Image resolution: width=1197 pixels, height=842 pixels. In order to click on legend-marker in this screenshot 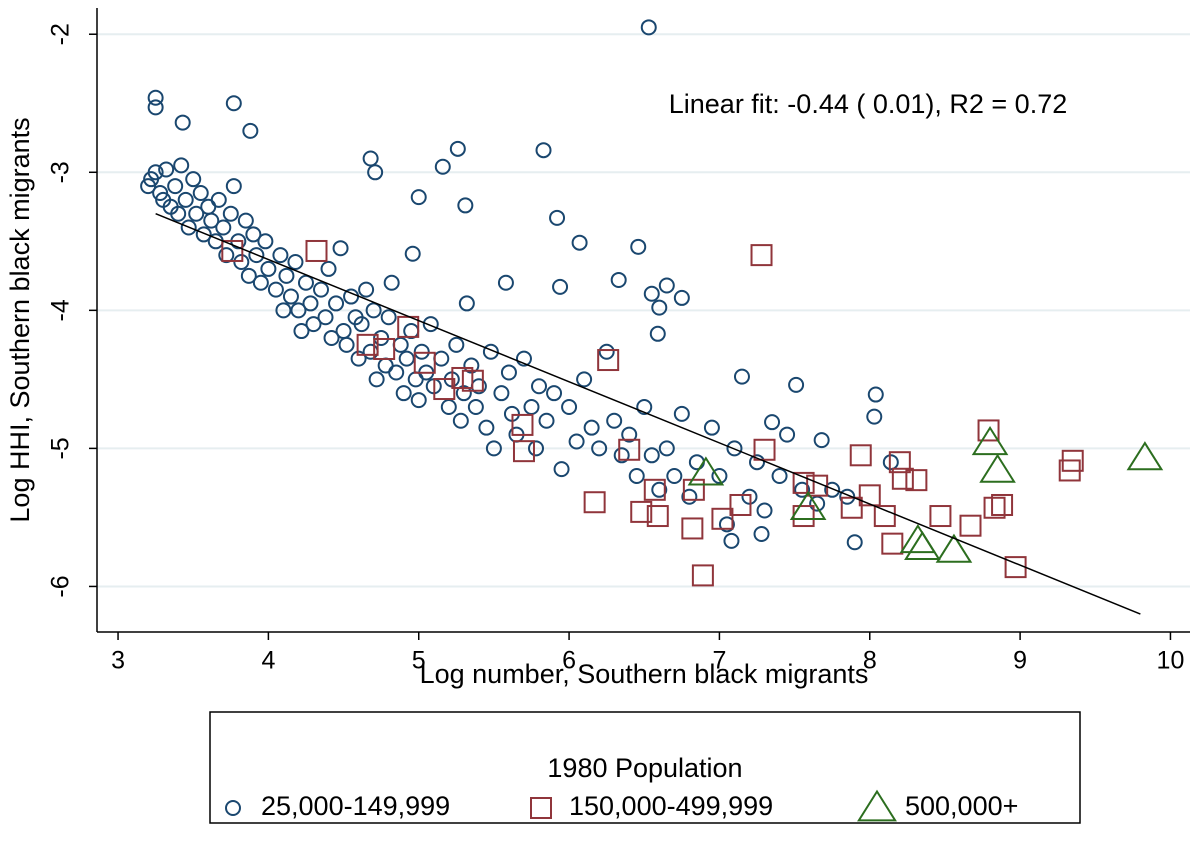, I will do `click(877, 805)`.